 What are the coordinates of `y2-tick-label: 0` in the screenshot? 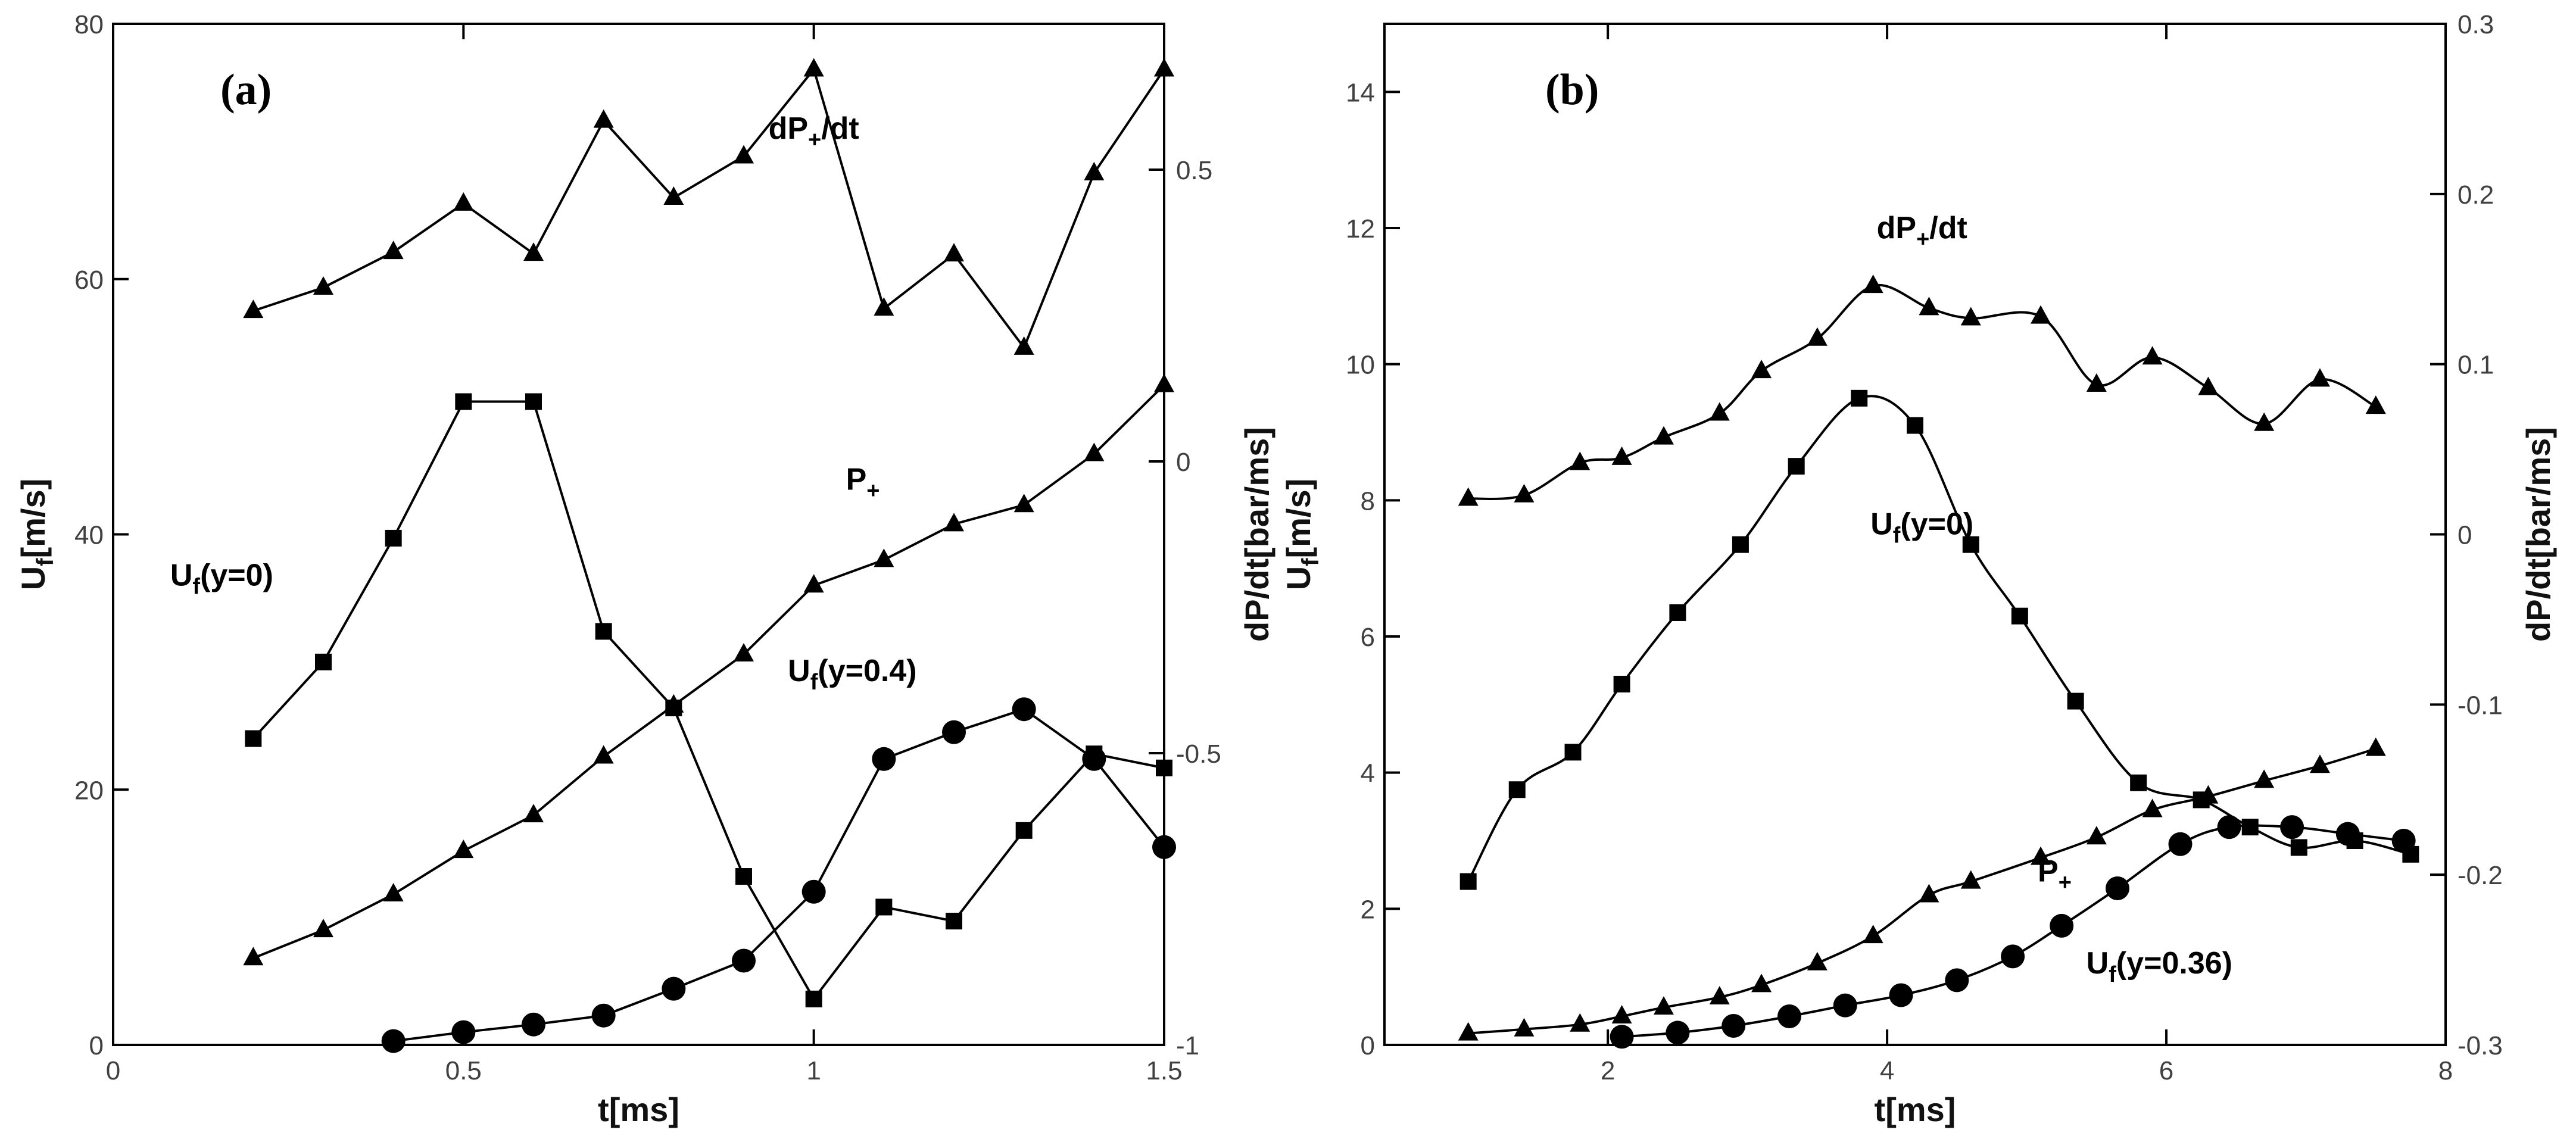 It's located at (1183, 463).